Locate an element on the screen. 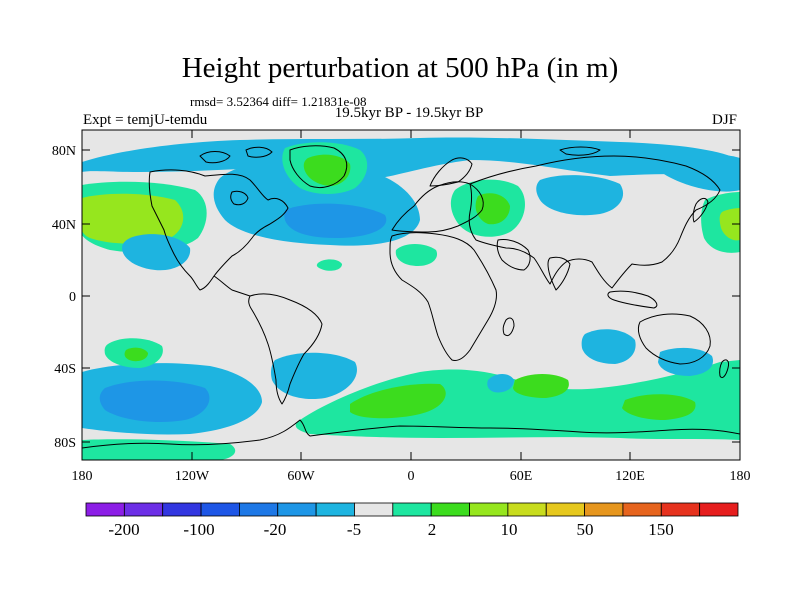 The width and height of the screenshot is (800, 600). stats-text: rmsd= 3.52364 diff= 1.21831e-08 is located at coordinates (278, 101).